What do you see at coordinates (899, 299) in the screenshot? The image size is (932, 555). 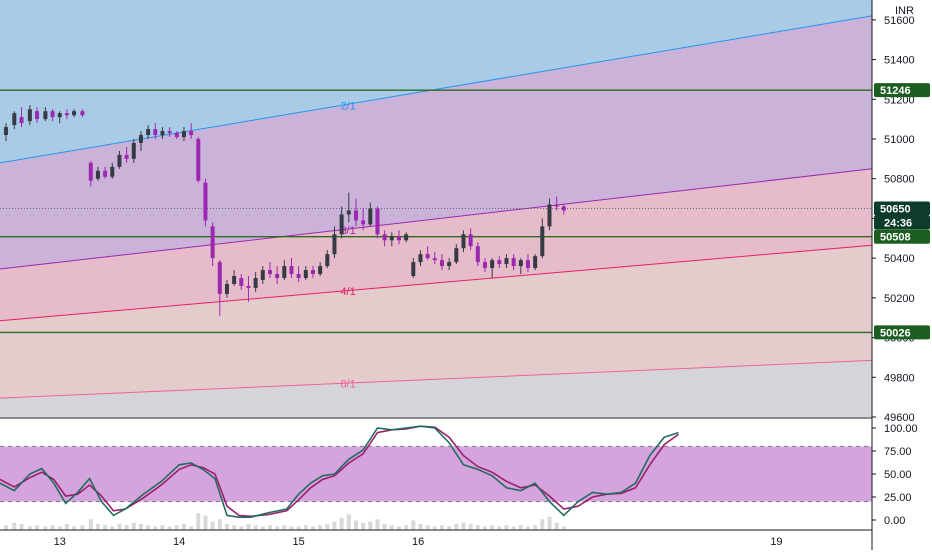 I see `price-tick-label: 50200` at bounding box center [899, 299].